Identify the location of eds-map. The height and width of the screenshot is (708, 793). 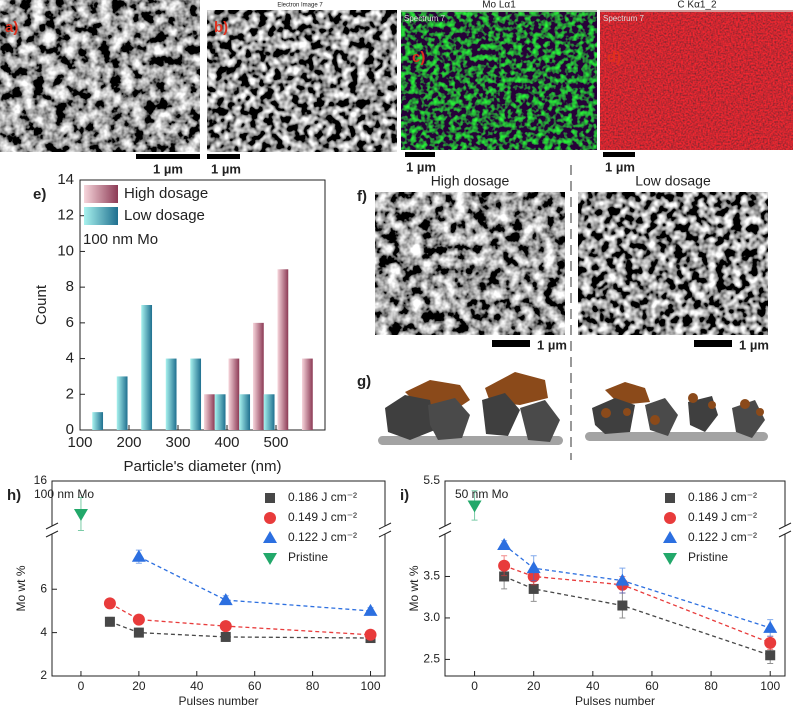
(696, 81).